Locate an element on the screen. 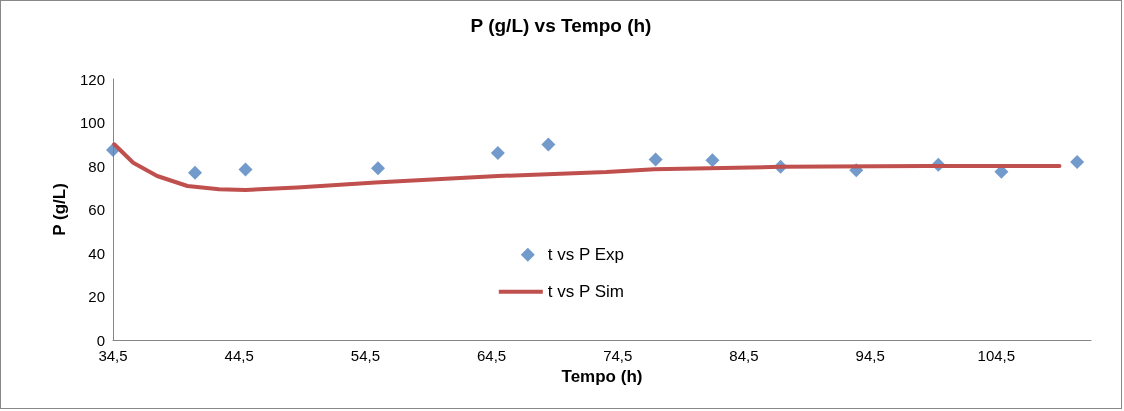 The height and width of the screenshot is (411, 1124). y-tick-label: 60 is located at coordinates (96, 209).